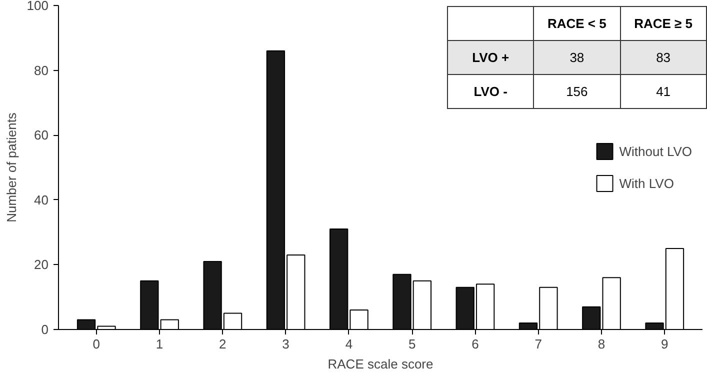  I want to click on x-tick-label: 9, so click(664, 344).